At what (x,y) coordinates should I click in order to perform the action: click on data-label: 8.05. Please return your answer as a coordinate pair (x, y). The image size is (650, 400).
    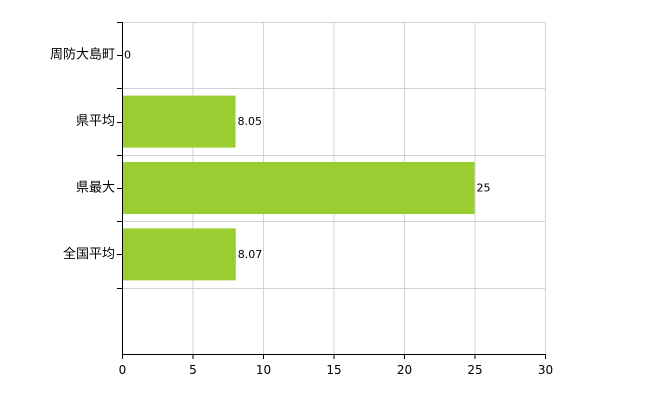
    Looking at the image, I should click on (250, 121).